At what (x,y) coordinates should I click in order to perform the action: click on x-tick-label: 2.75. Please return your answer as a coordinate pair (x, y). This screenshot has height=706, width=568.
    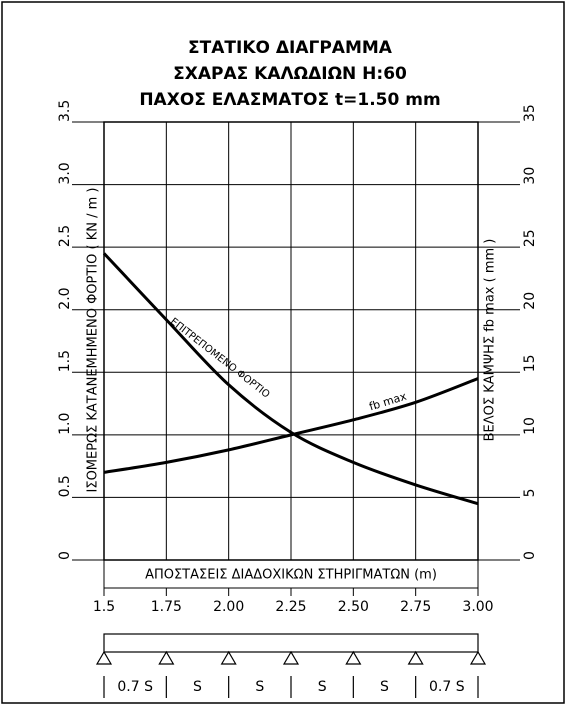
    Looking at the image, I should click on (415, 607).